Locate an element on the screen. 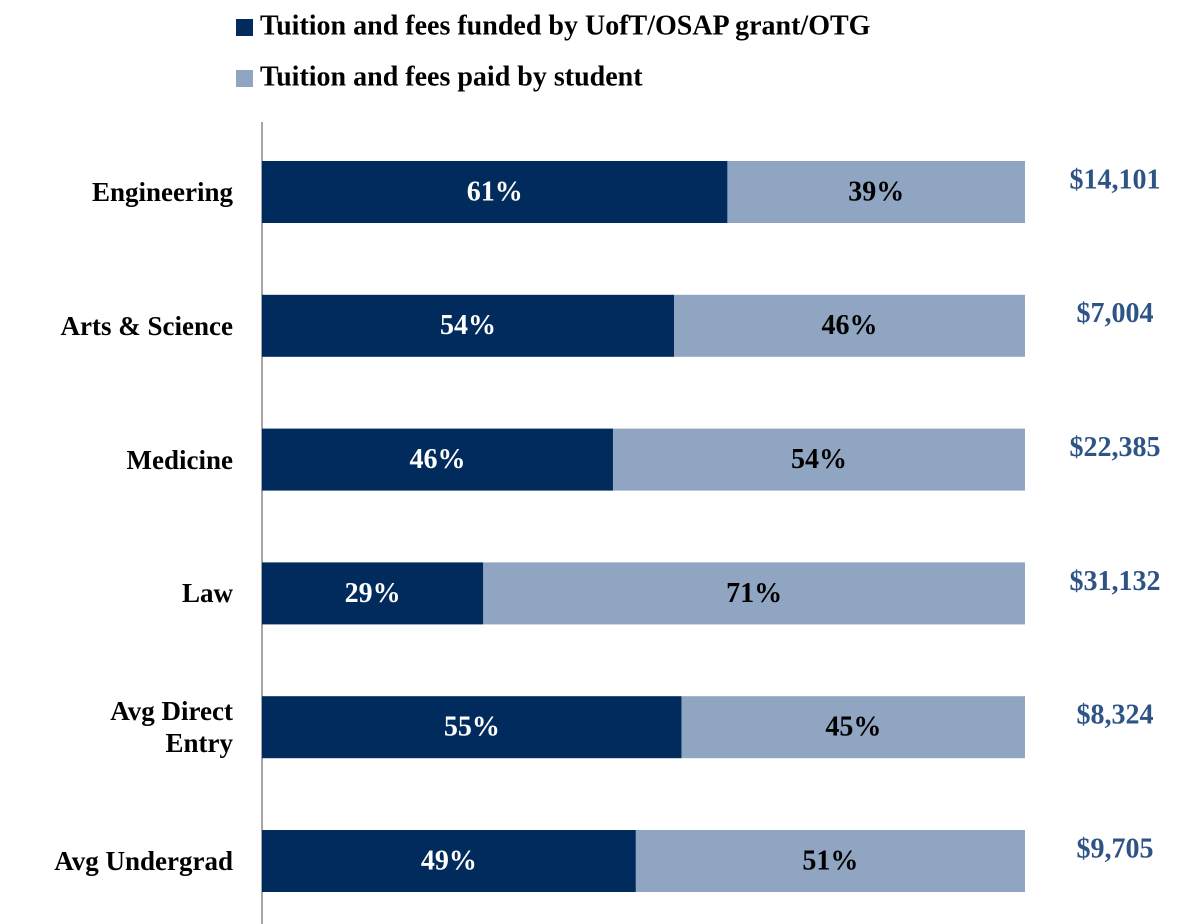  total-label: $8,324 is located at coordinates (1115, 715).